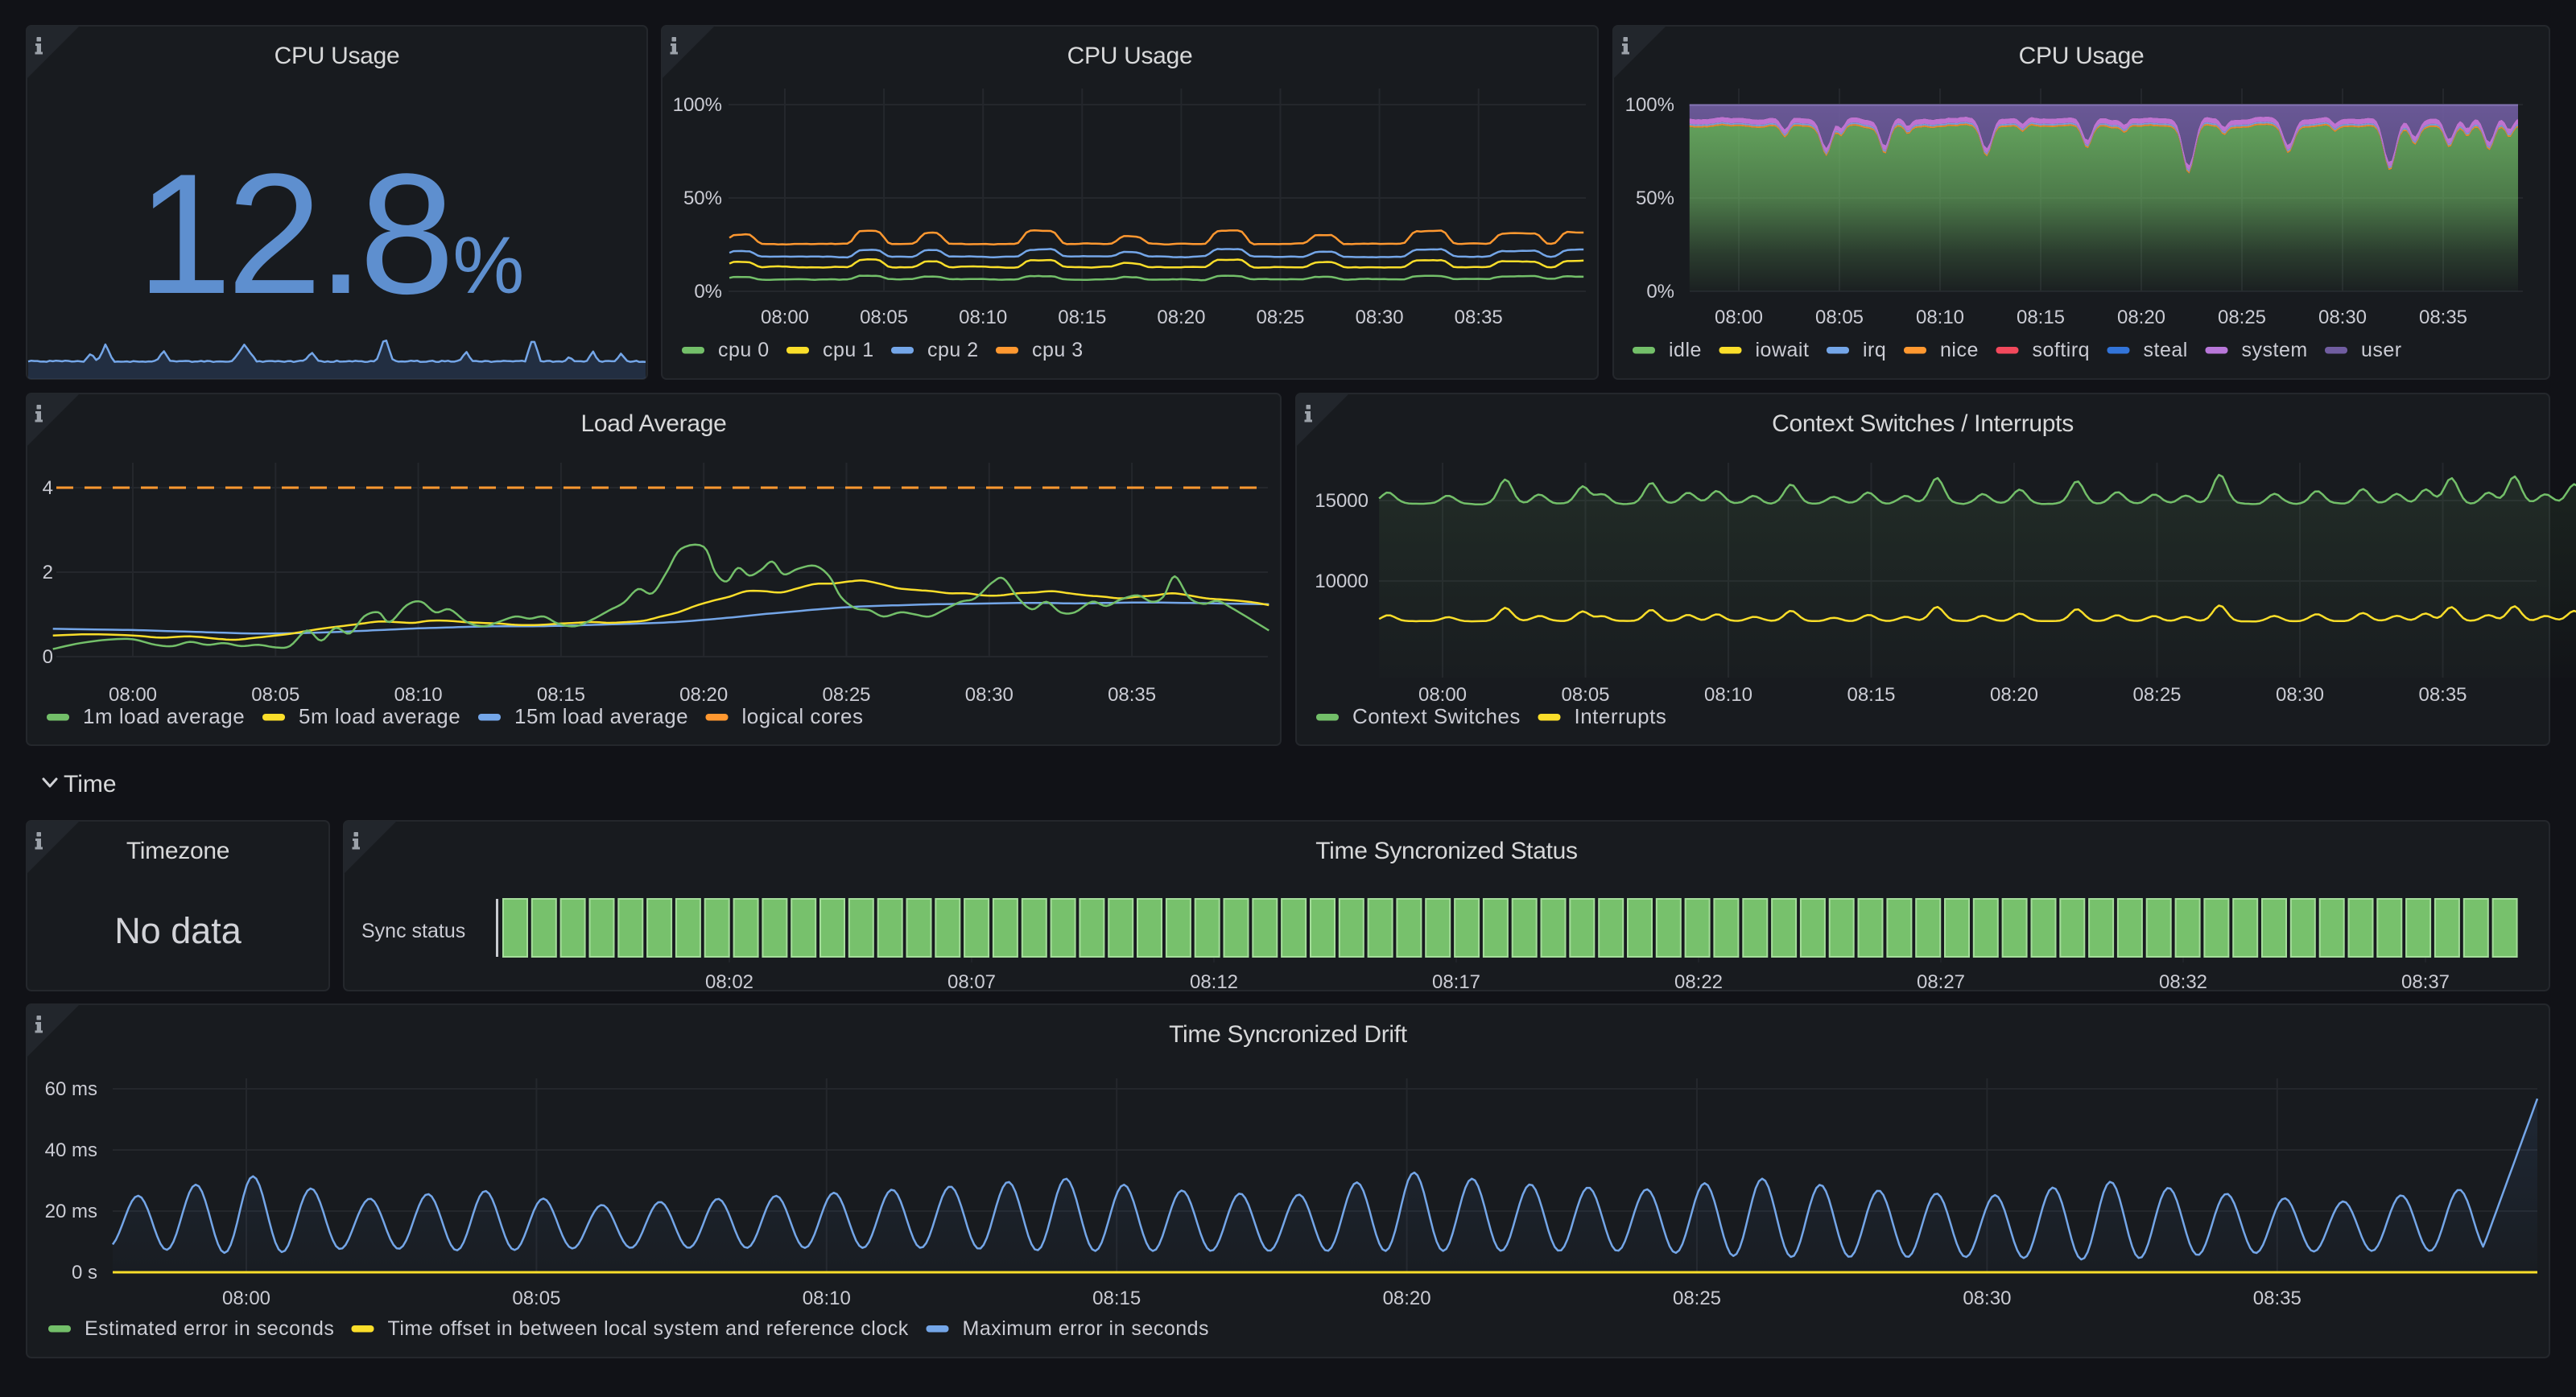  What do you see at coordinates (2062, 350) in the screenshot?
I see `svg-text: softirq` at bounding box center [2062, 350].